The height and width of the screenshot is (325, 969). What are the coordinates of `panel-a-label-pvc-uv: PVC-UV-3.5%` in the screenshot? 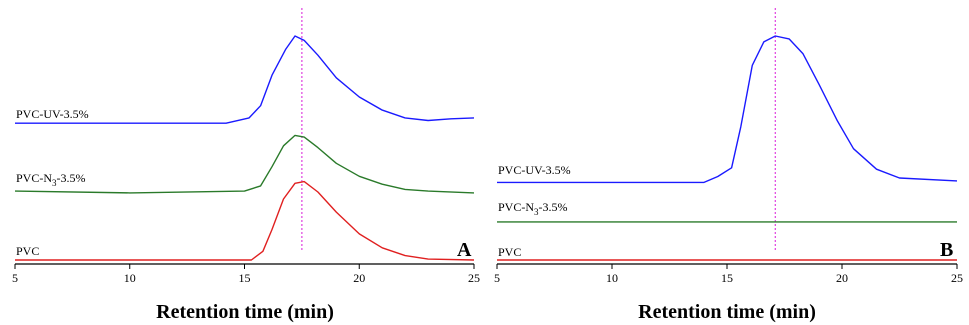 It's located at (52, 114).